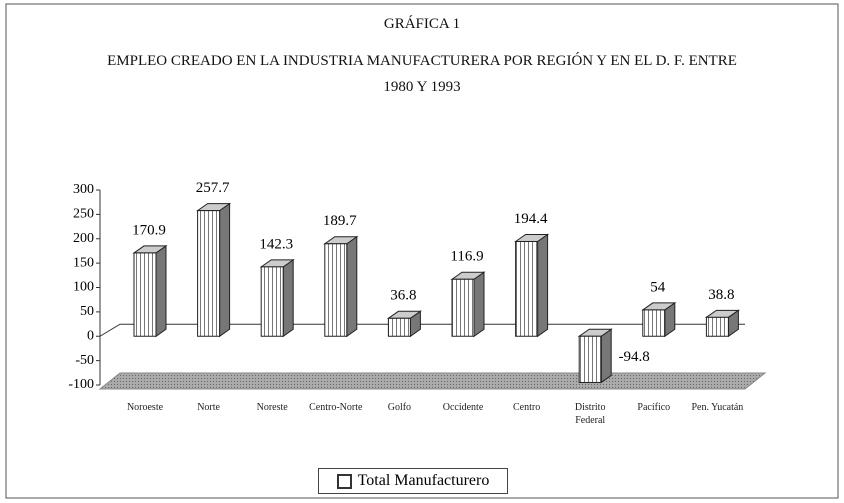 The width and height of the screenshot is (844, 503). Describe the element at coordinates (83, 214) in the screenshot. I see `y-tick-label: 250` at that location.